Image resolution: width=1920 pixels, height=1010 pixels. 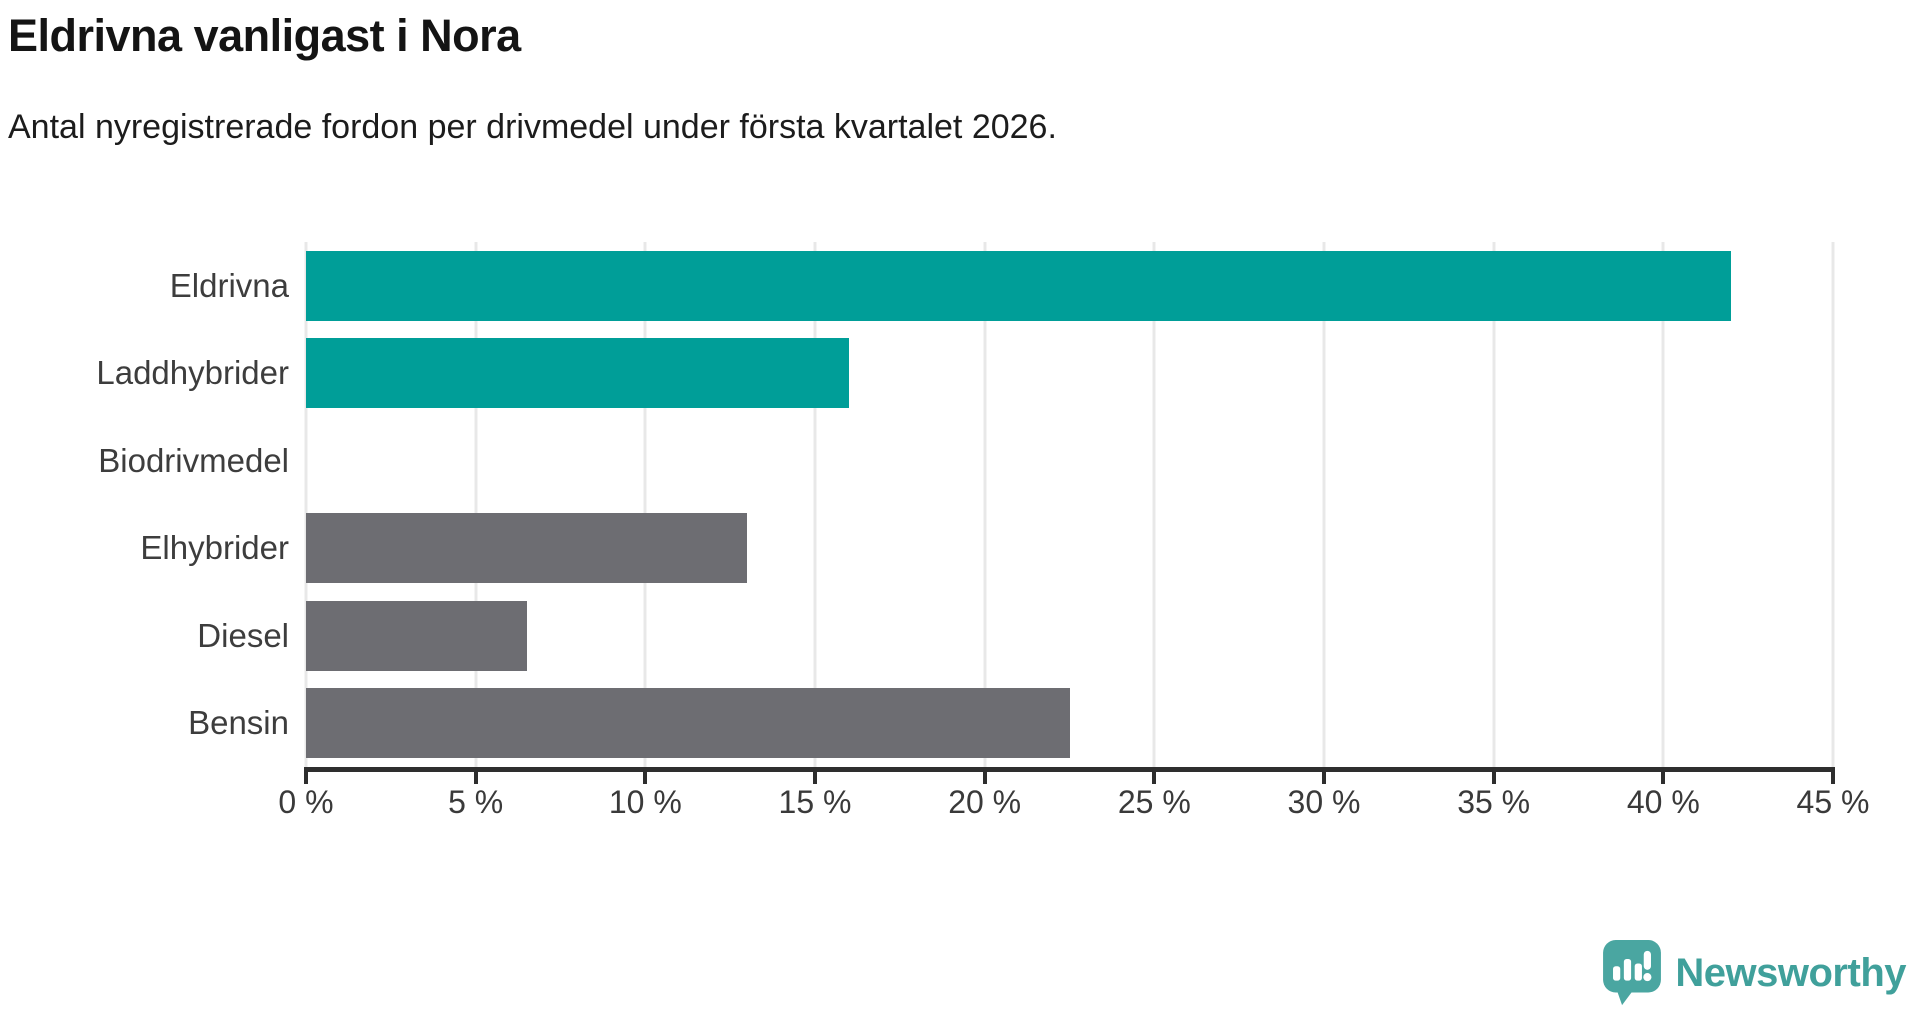 I want to click on chart-row: Bensin, so click(x=916, y=724).